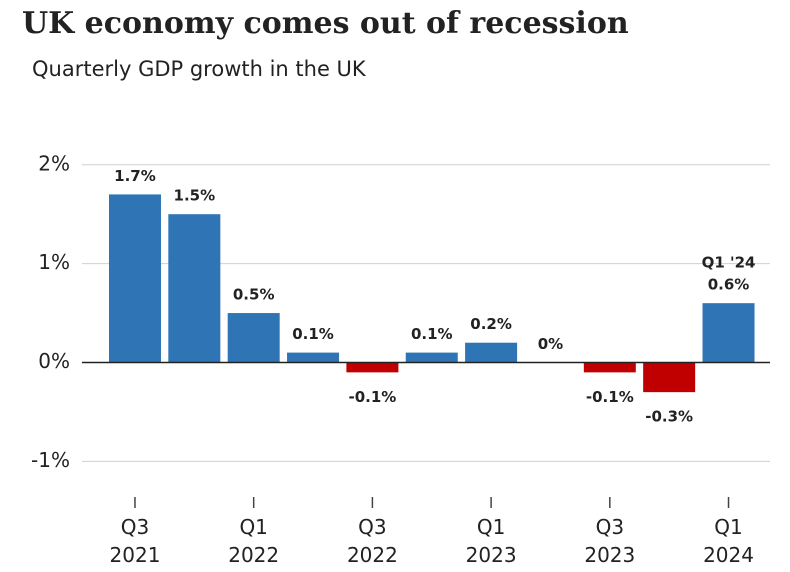 The image size is (790, 572). Describe the element at coordinates (135, 541) in the screenshot. I see `x-tick-label: Q3 2021` at that location.